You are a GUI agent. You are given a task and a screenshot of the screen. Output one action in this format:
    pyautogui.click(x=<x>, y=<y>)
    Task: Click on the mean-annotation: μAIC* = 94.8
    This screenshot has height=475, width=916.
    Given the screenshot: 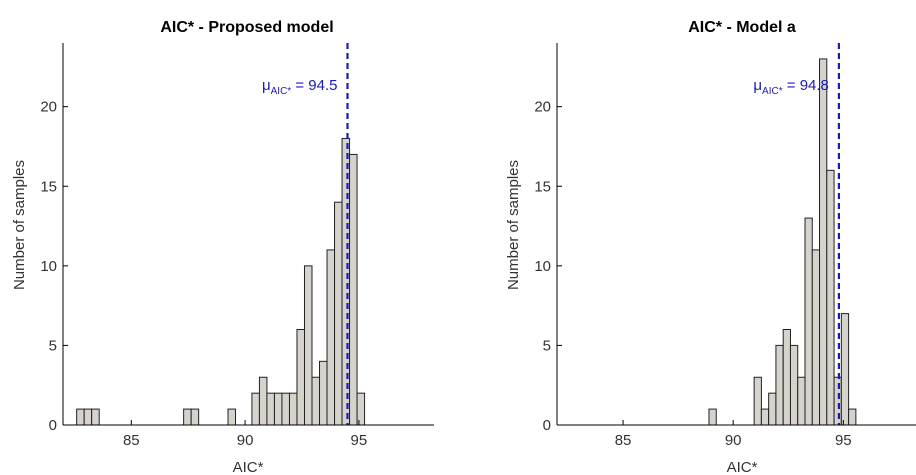 What is the action you would take?
    pyautogui.click(x=791, y=87)
    